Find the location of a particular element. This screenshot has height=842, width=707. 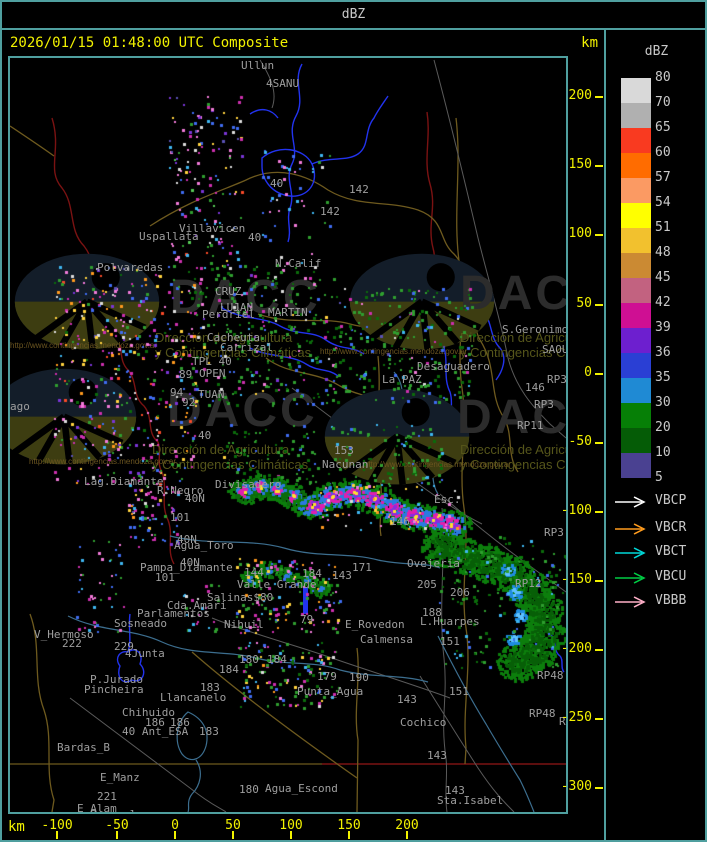

map-label: Pampa_Diamante is located at coordinates (186, 567).